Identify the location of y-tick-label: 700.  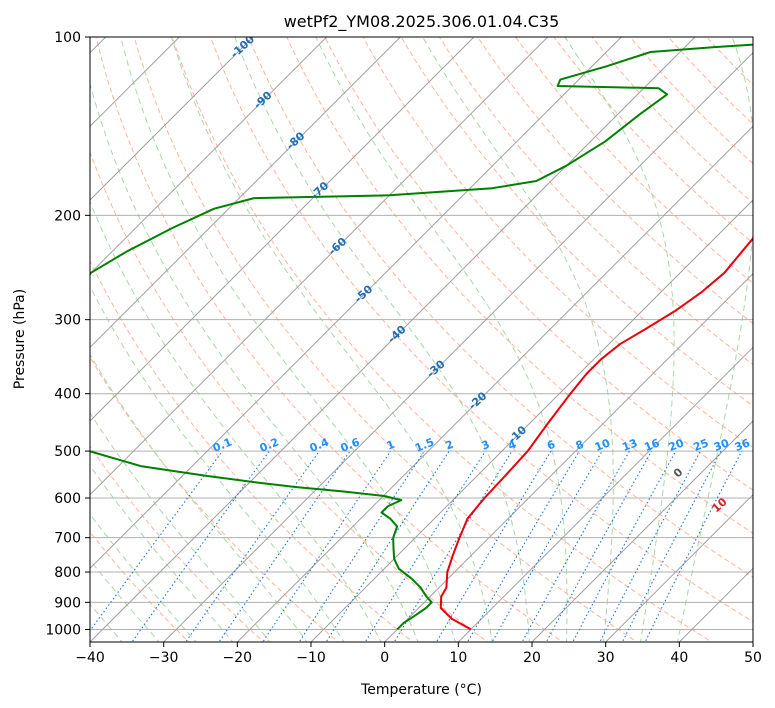
(67, 539).